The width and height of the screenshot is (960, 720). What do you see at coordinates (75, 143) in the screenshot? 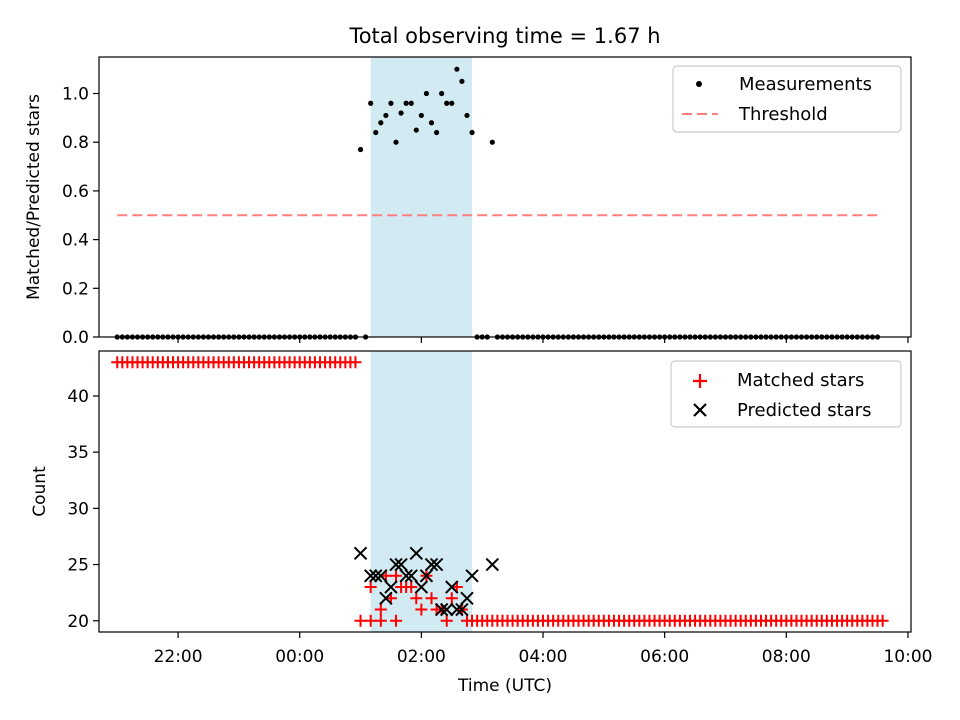
I see `y-tick-label: 0.8` at bounding box center [75, 143].